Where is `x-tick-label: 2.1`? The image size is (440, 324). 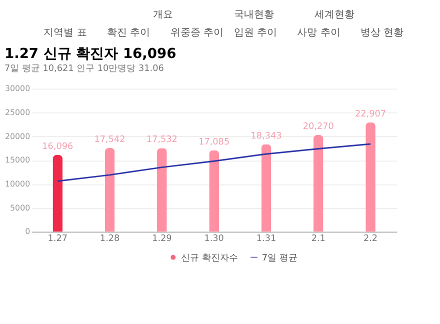 x-tick-label: 2.1 is located at coordinates (318, 239).